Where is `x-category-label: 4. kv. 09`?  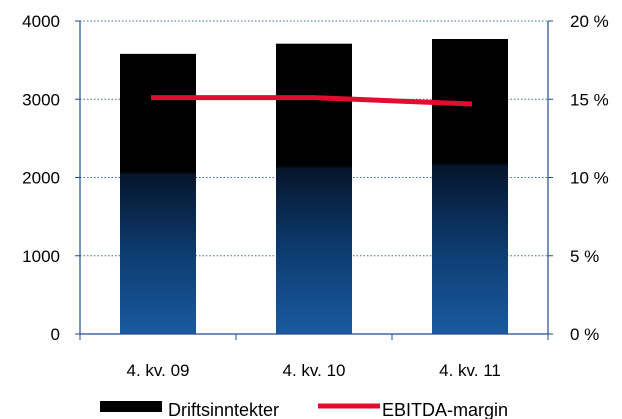
x-category-label: 4. kv. 09 is located at coordinates (158, 370).